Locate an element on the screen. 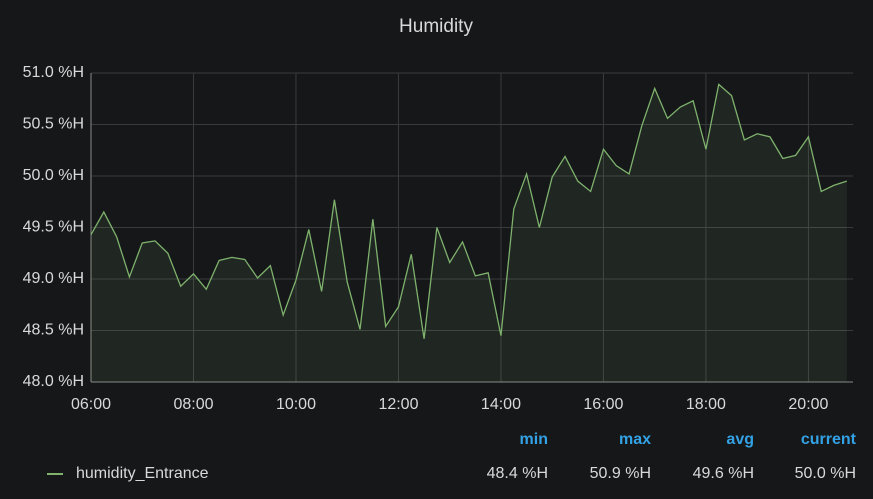 This screenshot has width=873, height=499. y-tick-label: 50.0 %H is located at coordinates (53, 175).